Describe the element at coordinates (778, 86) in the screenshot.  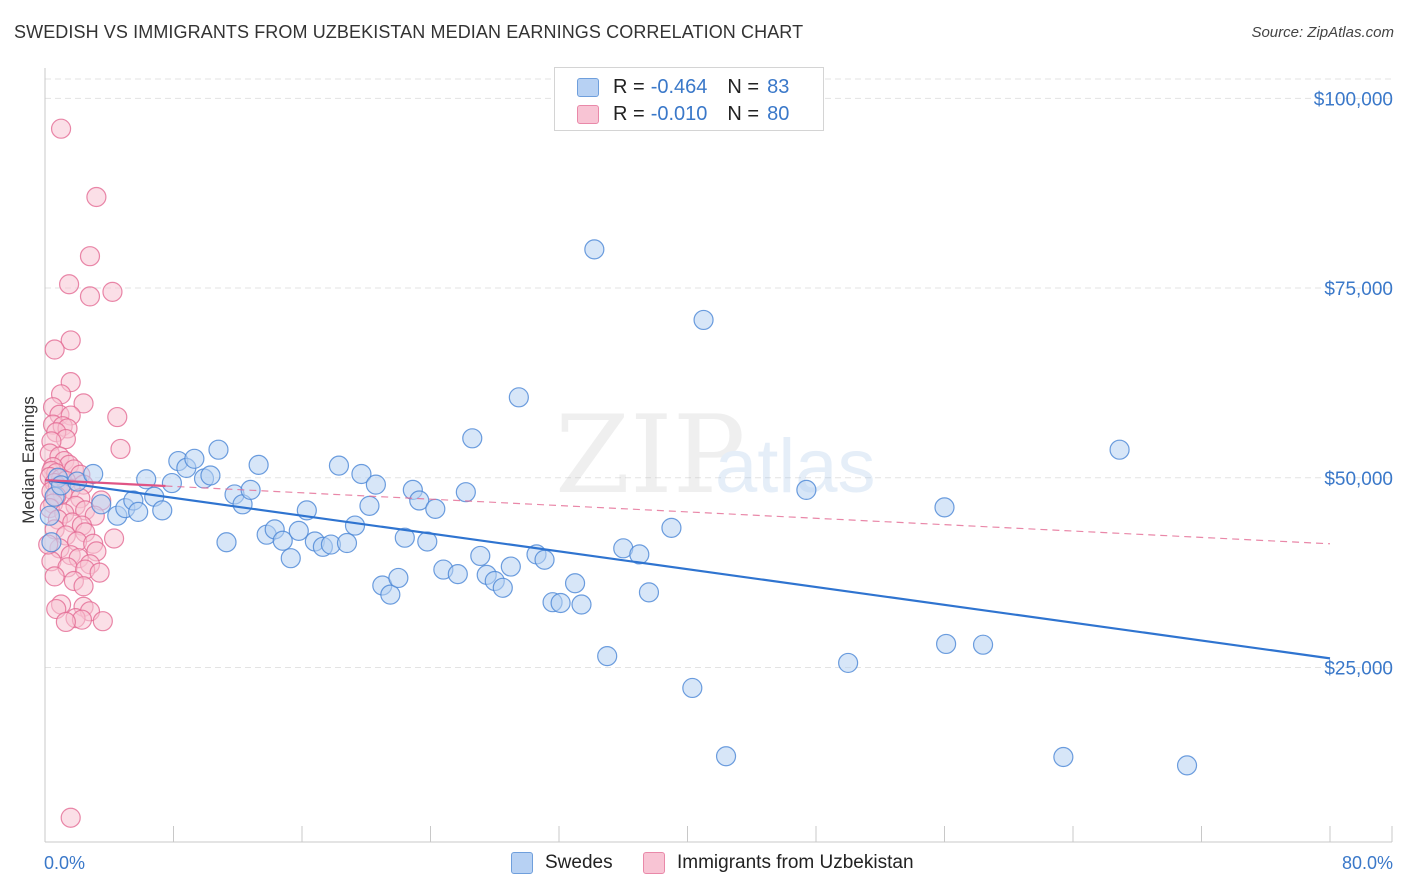
I see `swedes-n-value: 83` at that location.